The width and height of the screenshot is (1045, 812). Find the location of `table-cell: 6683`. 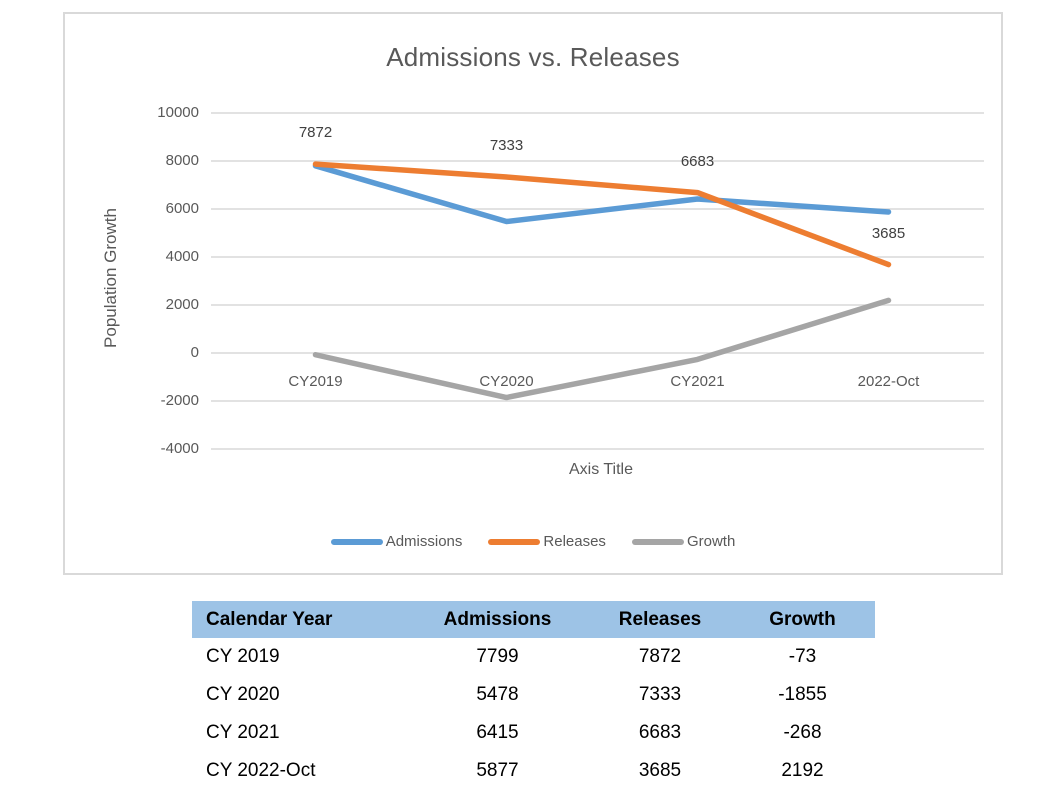

table-cell: 6683 is located at coordinates (660, 732).